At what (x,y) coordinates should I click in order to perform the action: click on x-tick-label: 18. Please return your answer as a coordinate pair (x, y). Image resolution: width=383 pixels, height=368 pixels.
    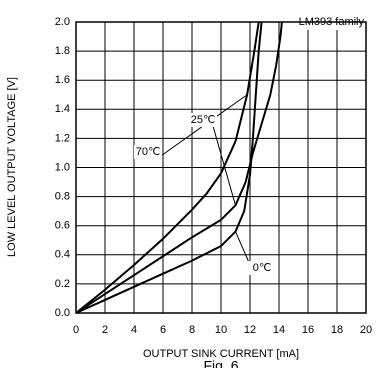
    Looking at the image, I should click on (337, 330).